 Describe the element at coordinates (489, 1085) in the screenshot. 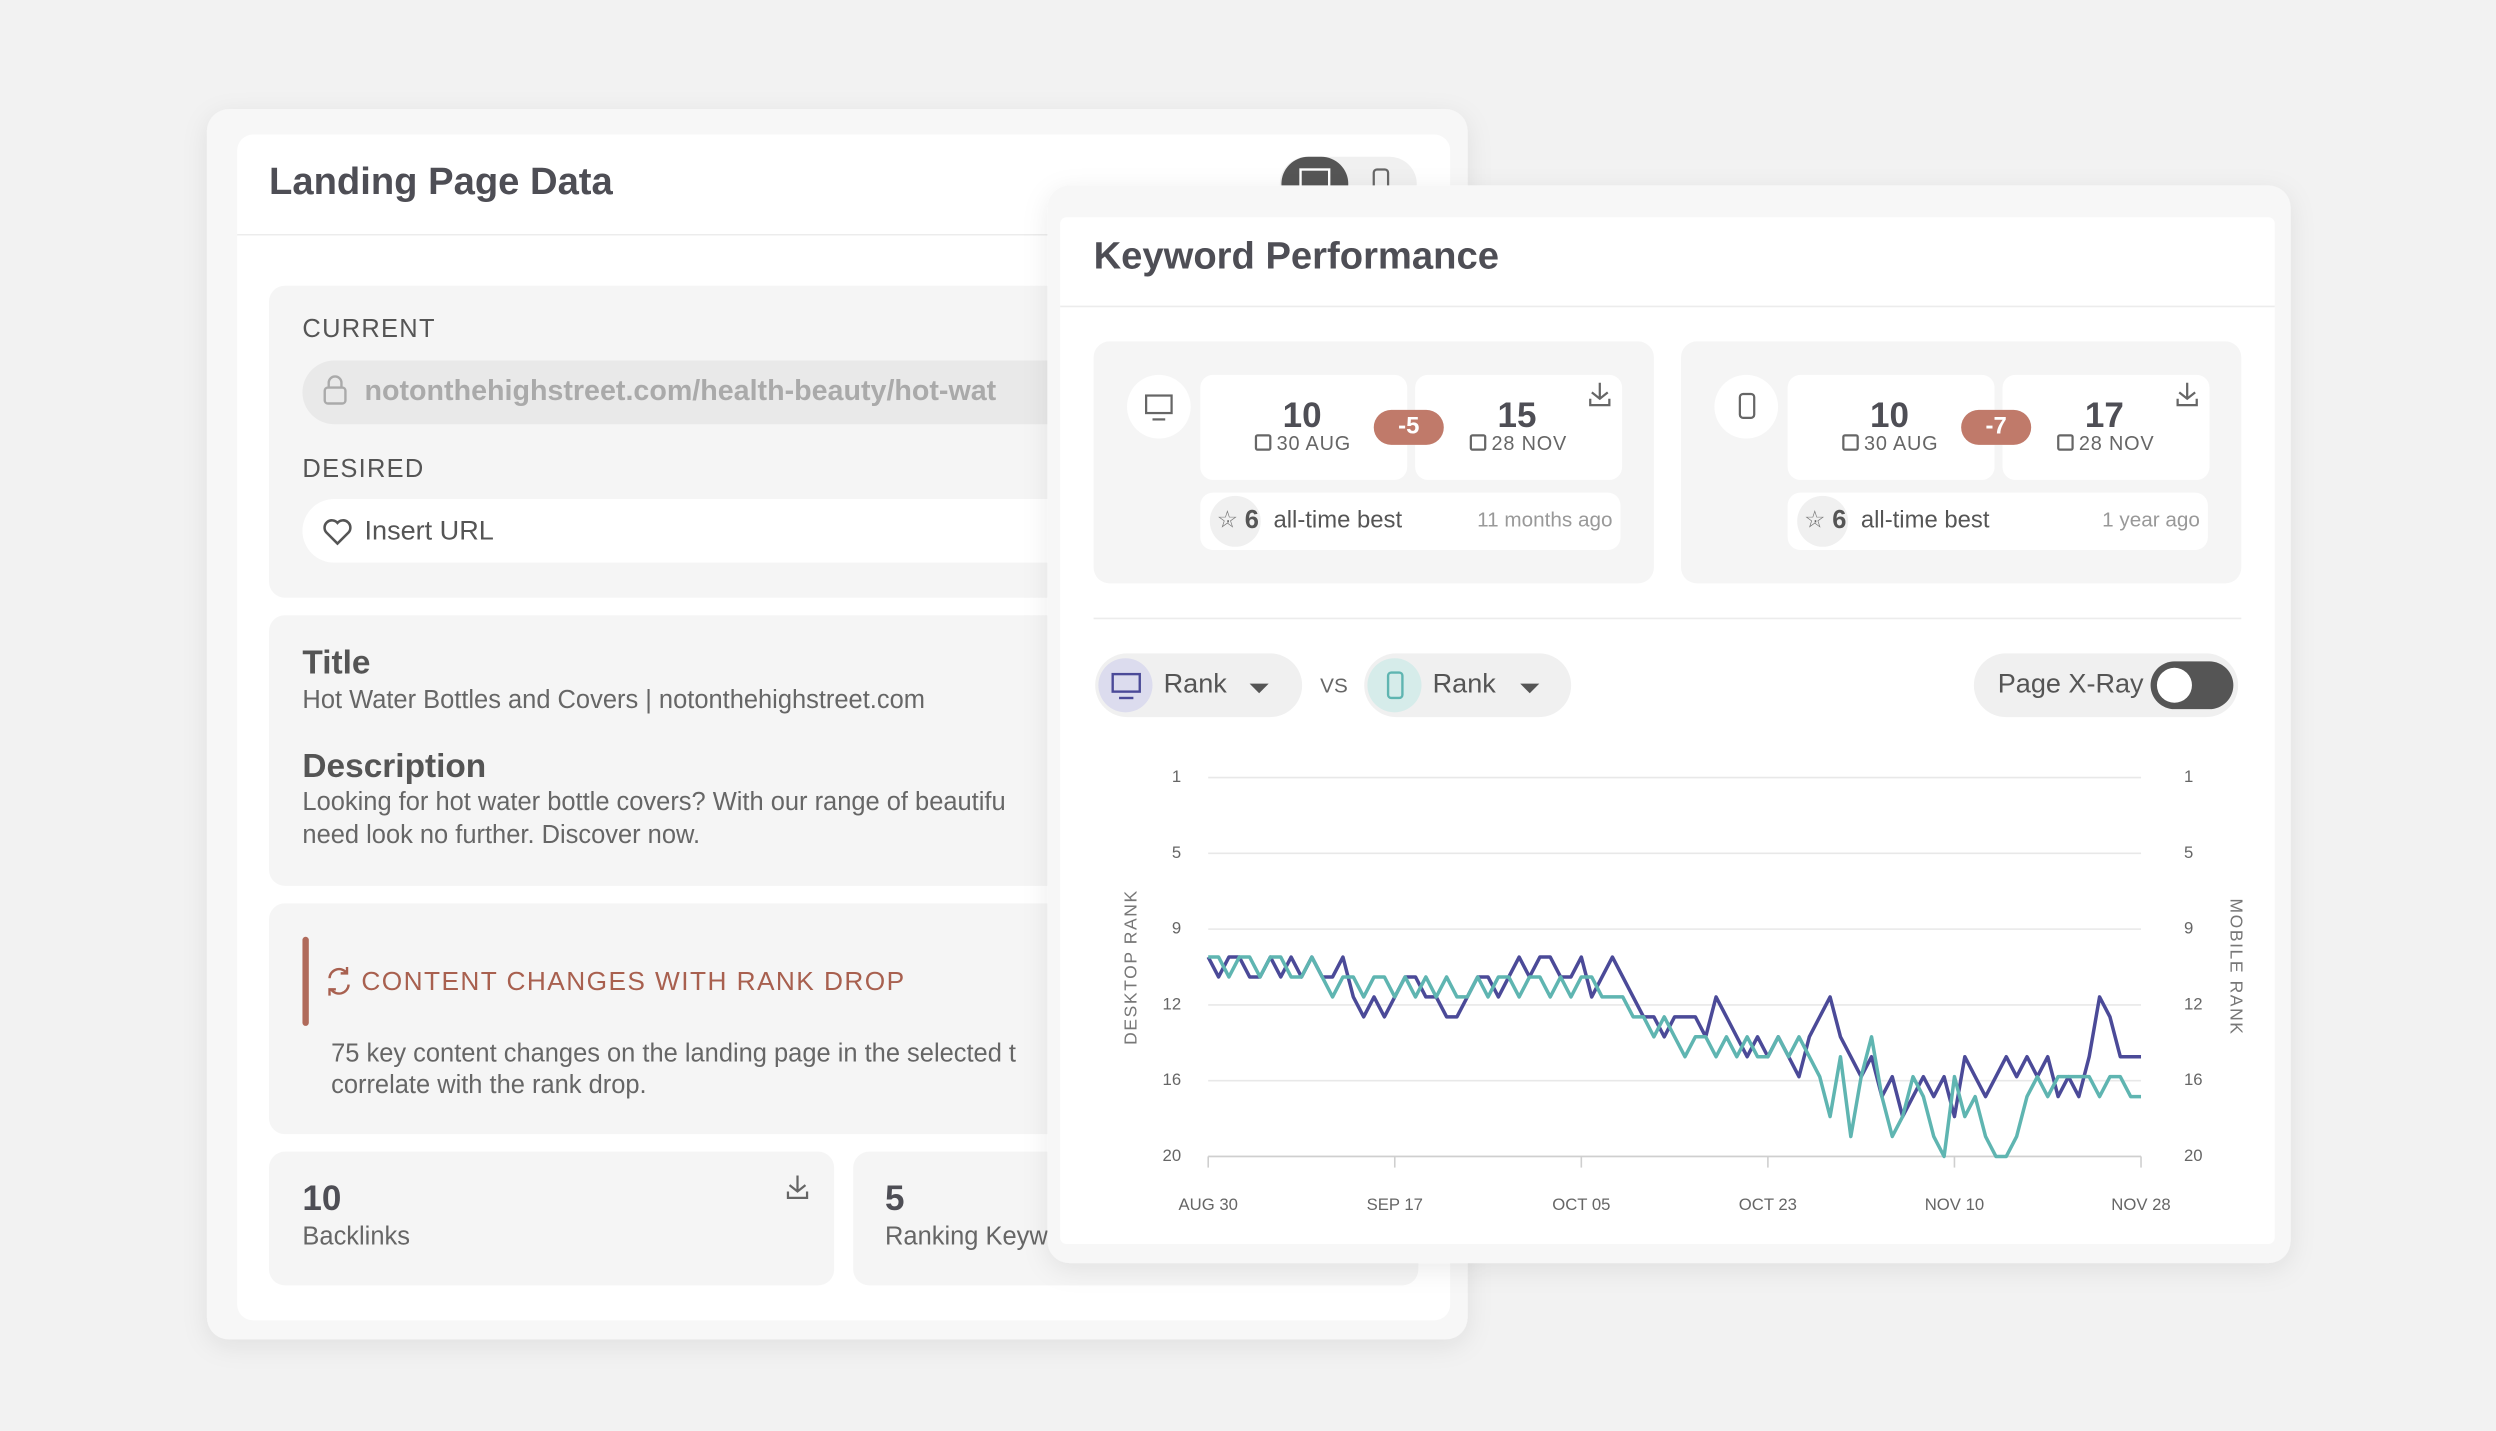

I see `alert-line: correlate with the rank drop.` at that location.